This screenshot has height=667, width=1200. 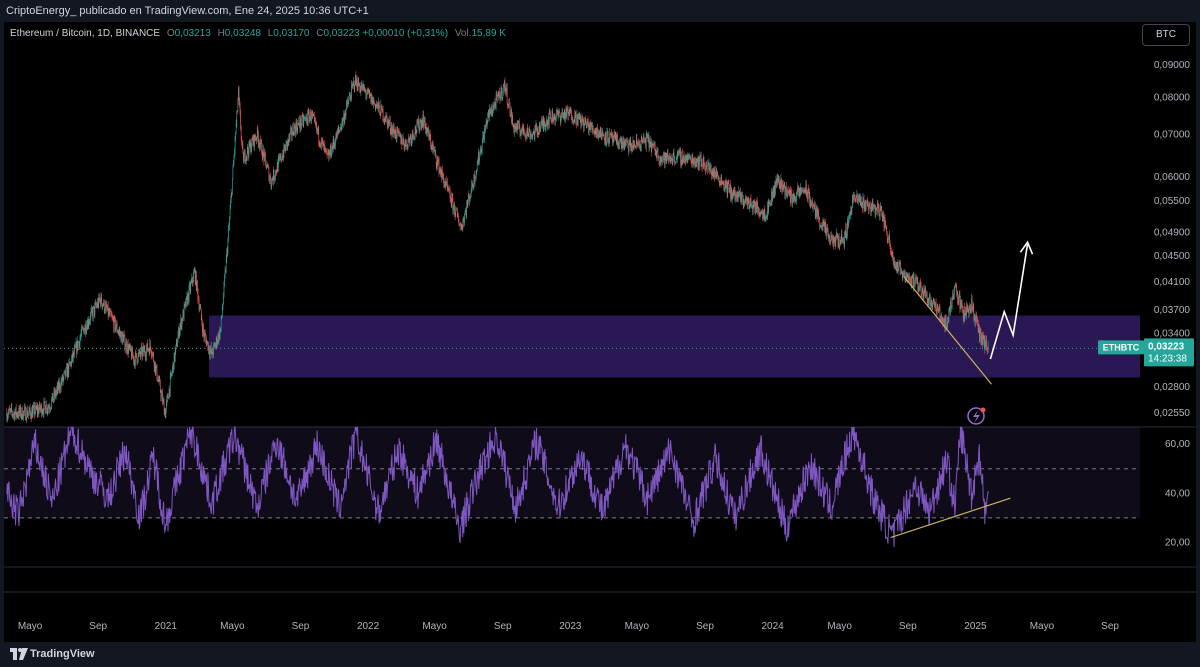 What do you see at coordinates (62, 654) in the screenshot?
I see `footer-brand: TradingView` at bounding box center [62, 654].